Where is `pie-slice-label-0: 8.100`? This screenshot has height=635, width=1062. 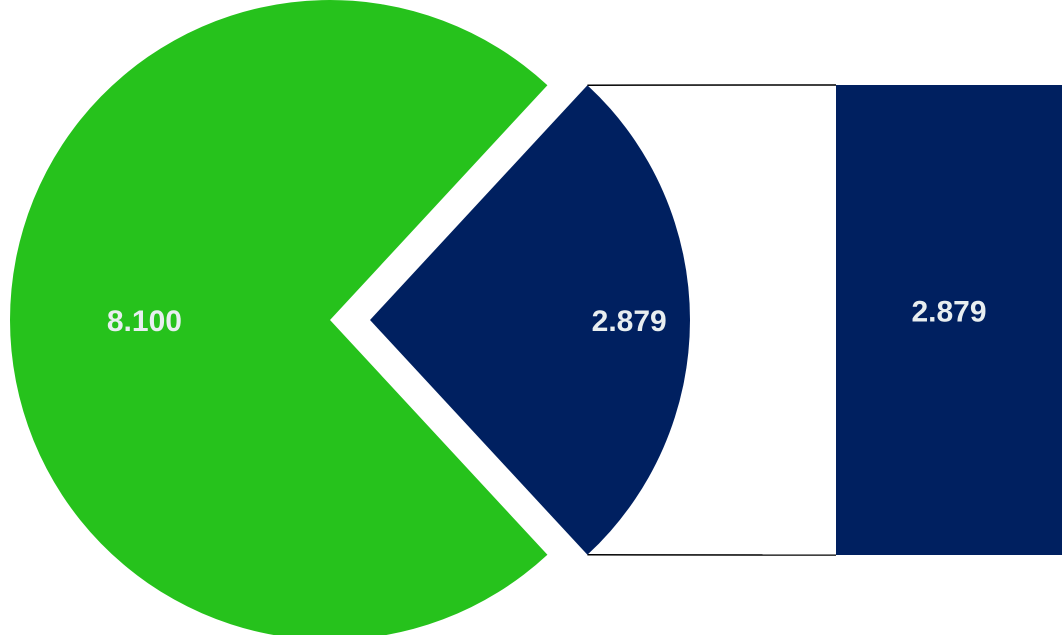
pie-slice-label-0: 8.100 is located at coordinates (144, 321).